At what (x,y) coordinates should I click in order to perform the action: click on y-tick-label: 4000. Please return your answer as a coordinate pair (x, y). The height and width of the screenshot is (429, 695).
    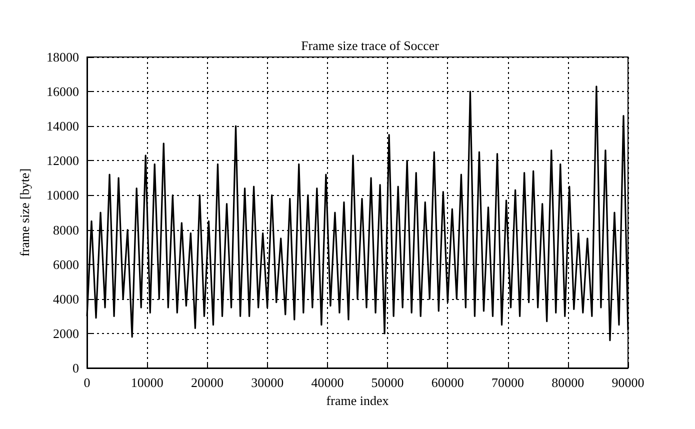
    Looking at the image, I should click on (66, 298).